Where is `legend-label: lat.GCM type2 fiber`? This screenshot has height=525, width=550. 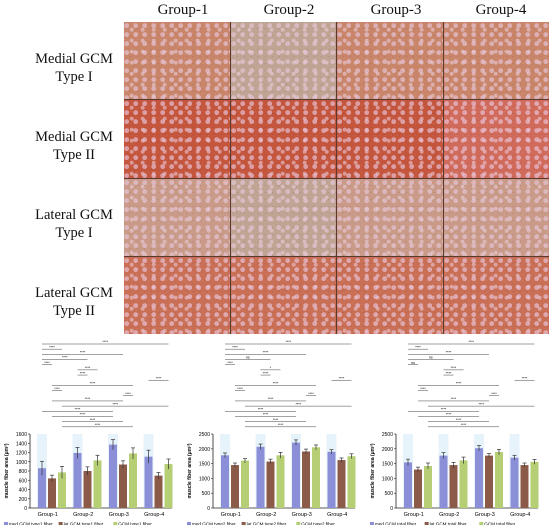 legend-label: lat.GCM type2 fiber is located at coordinates (267, 523).